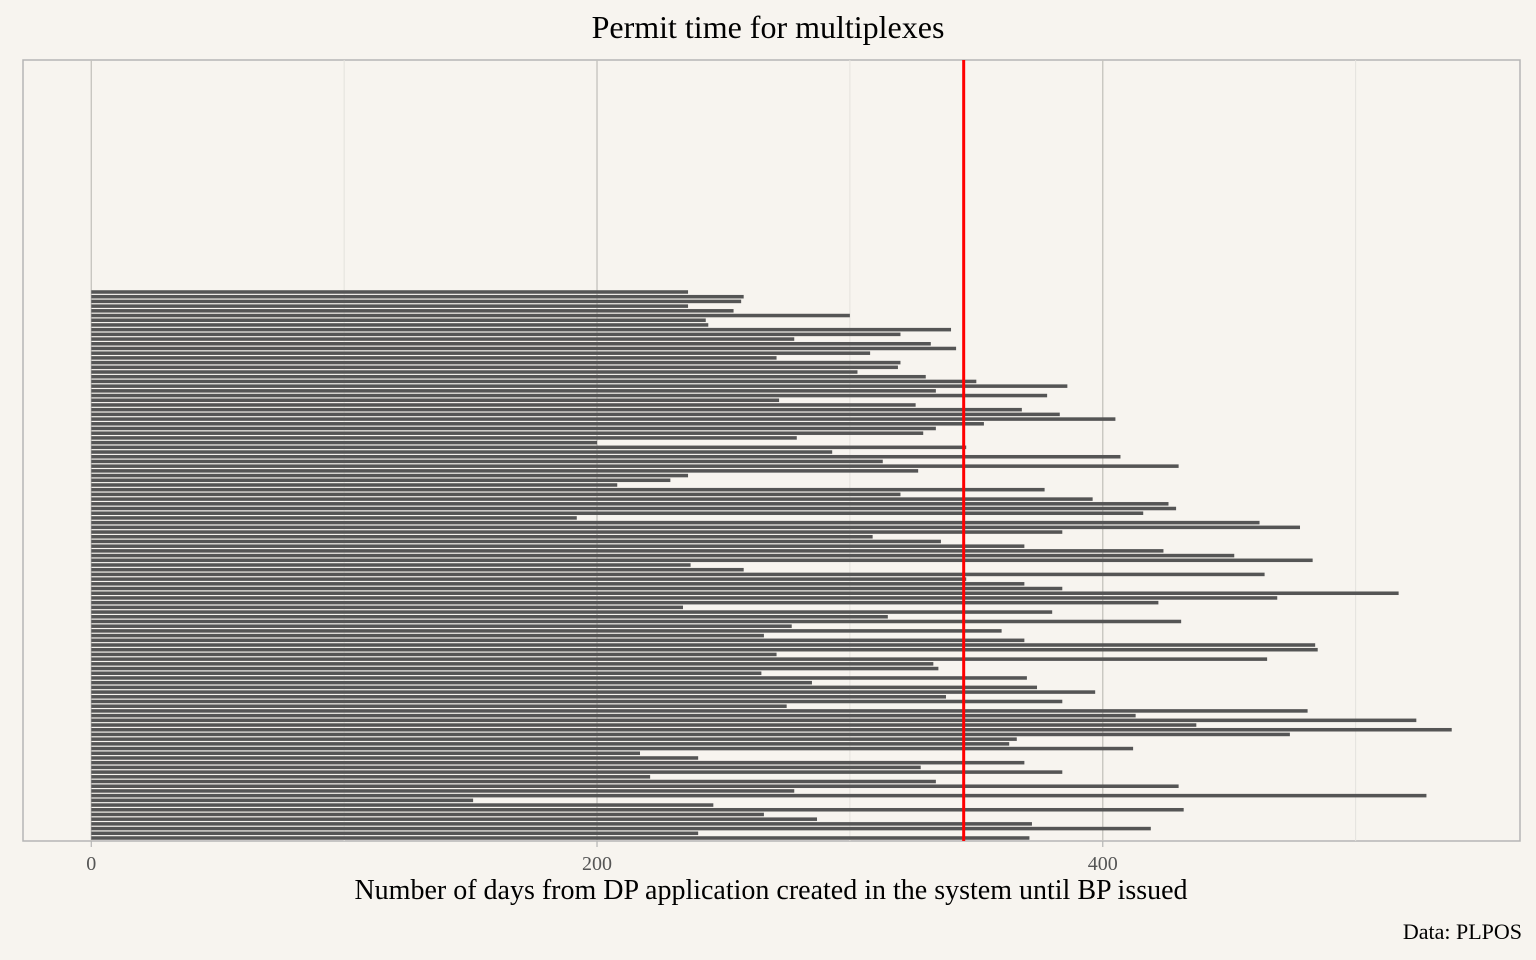 This screenshot has width=1536, height=960. Describe the element at coordinates (1103, 864) in the screenshot. I see `x-tick-label: 400` at that location.